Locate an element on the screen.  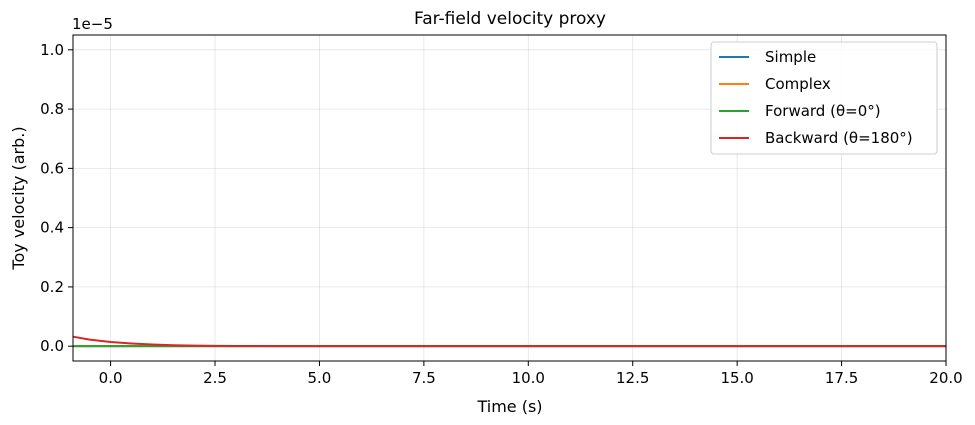
legend-label: Complex is located at coordinates (798, 84).